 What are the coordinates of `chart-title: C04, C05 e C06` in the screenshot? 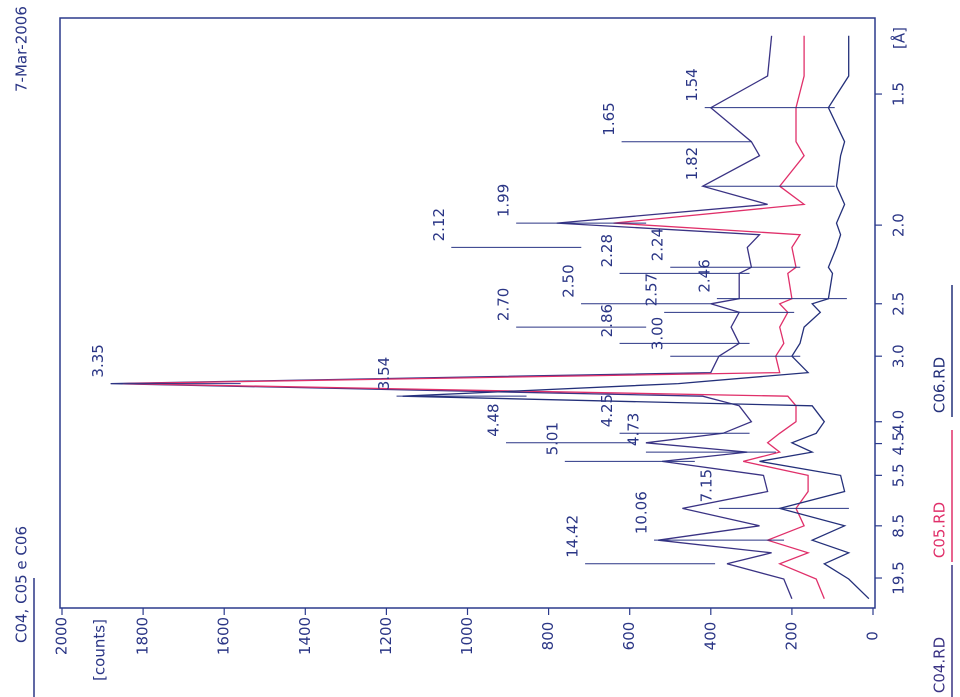 It's located at (22, 584).